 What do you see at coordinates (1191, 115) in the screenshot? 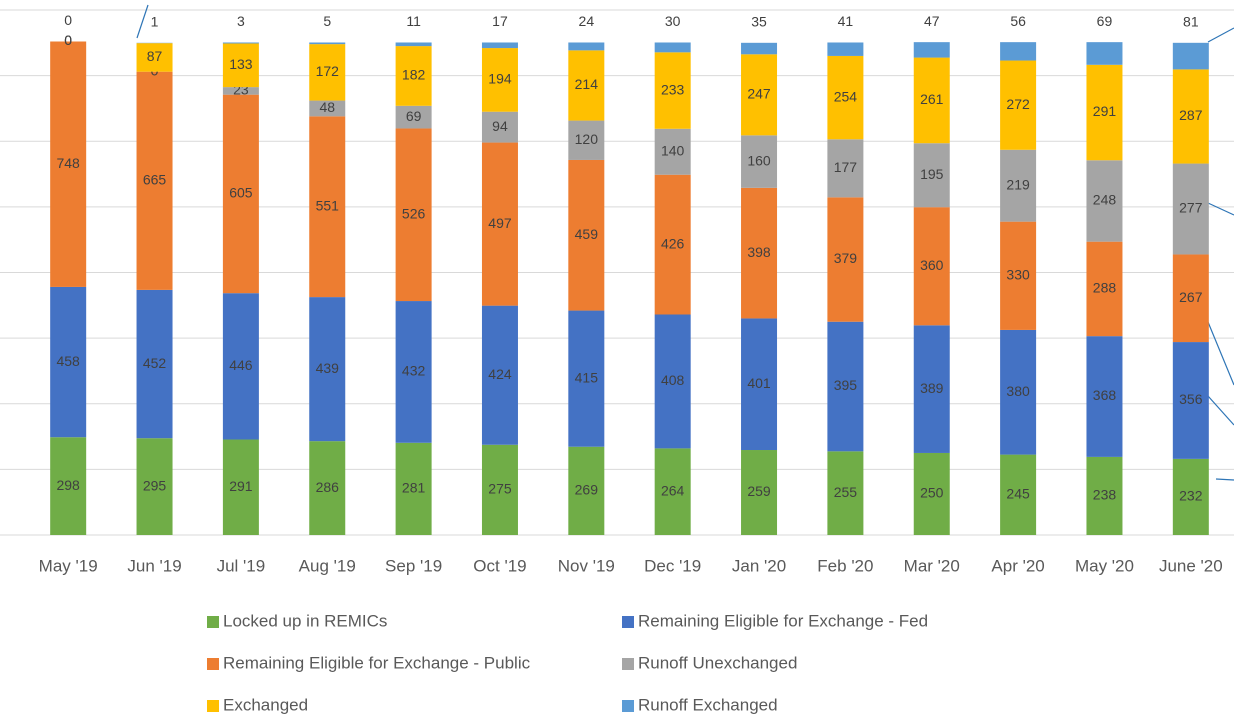
I see `data-label: 287` at bounding box center [1191, 115].